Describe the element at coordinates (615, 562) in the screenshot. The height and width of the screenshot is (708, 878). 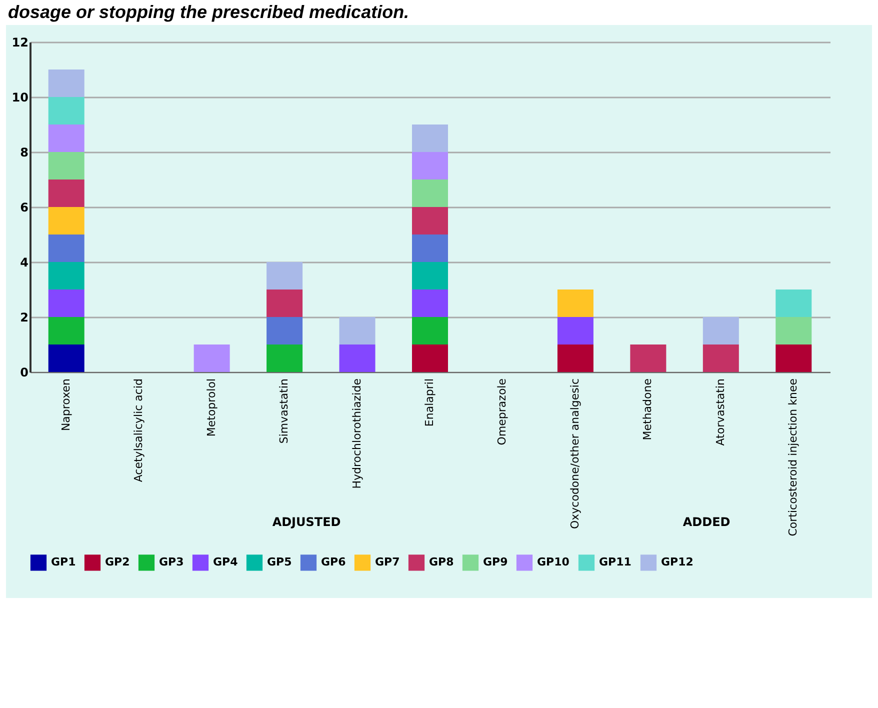
I see `legend-label: GP11` at that location.